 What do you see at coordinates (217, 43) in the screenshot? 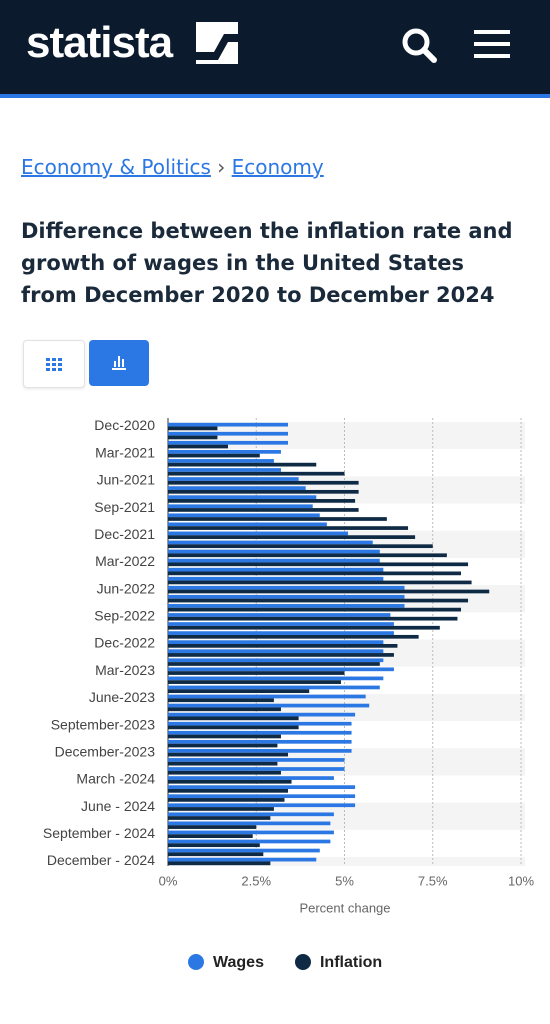
I see `logo-icon` at bounding box center [217, 43].